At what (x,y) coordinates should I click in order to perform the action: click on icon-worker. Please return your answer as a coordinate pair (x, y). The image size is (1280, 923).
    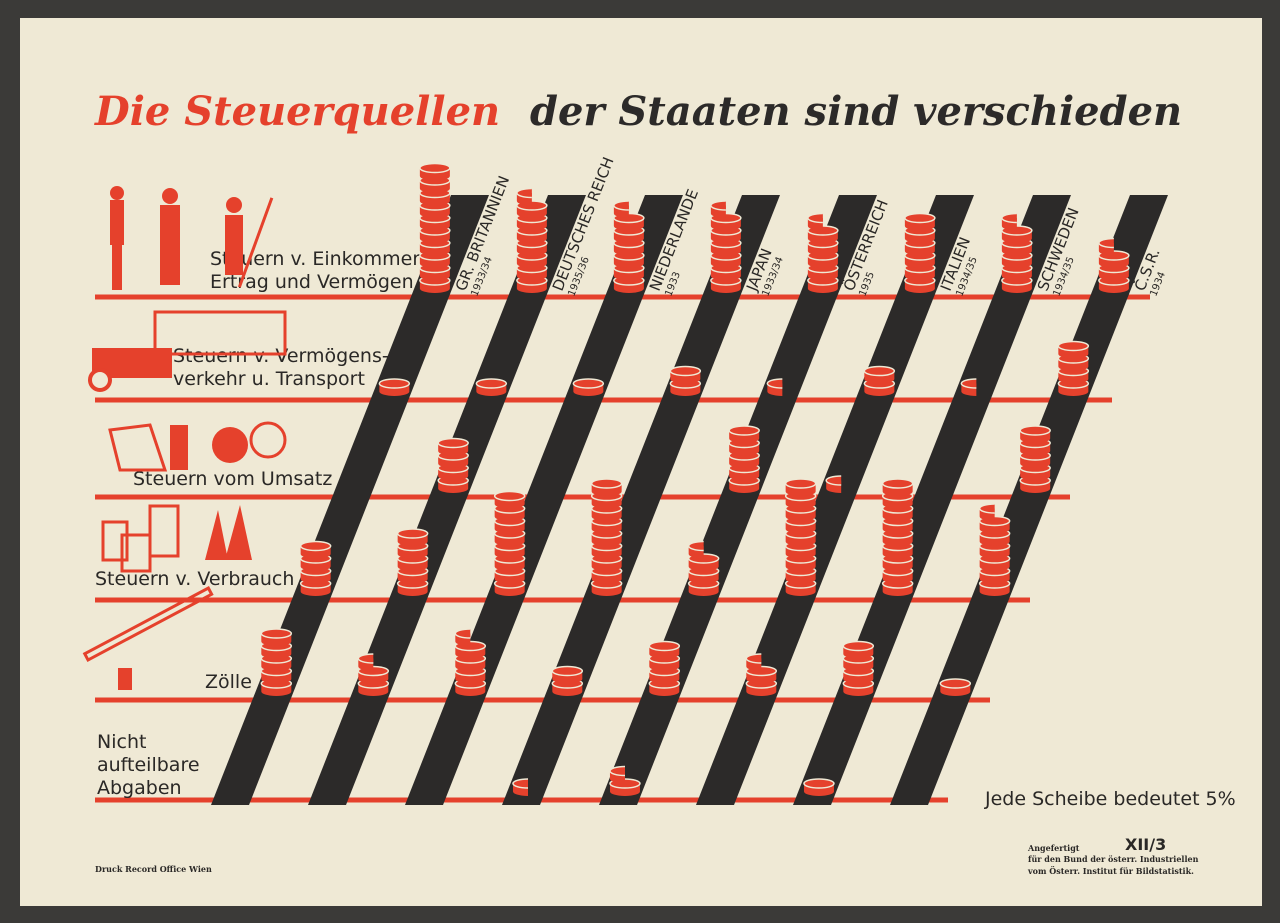
    Looking at the image, I should click on (117, 222).